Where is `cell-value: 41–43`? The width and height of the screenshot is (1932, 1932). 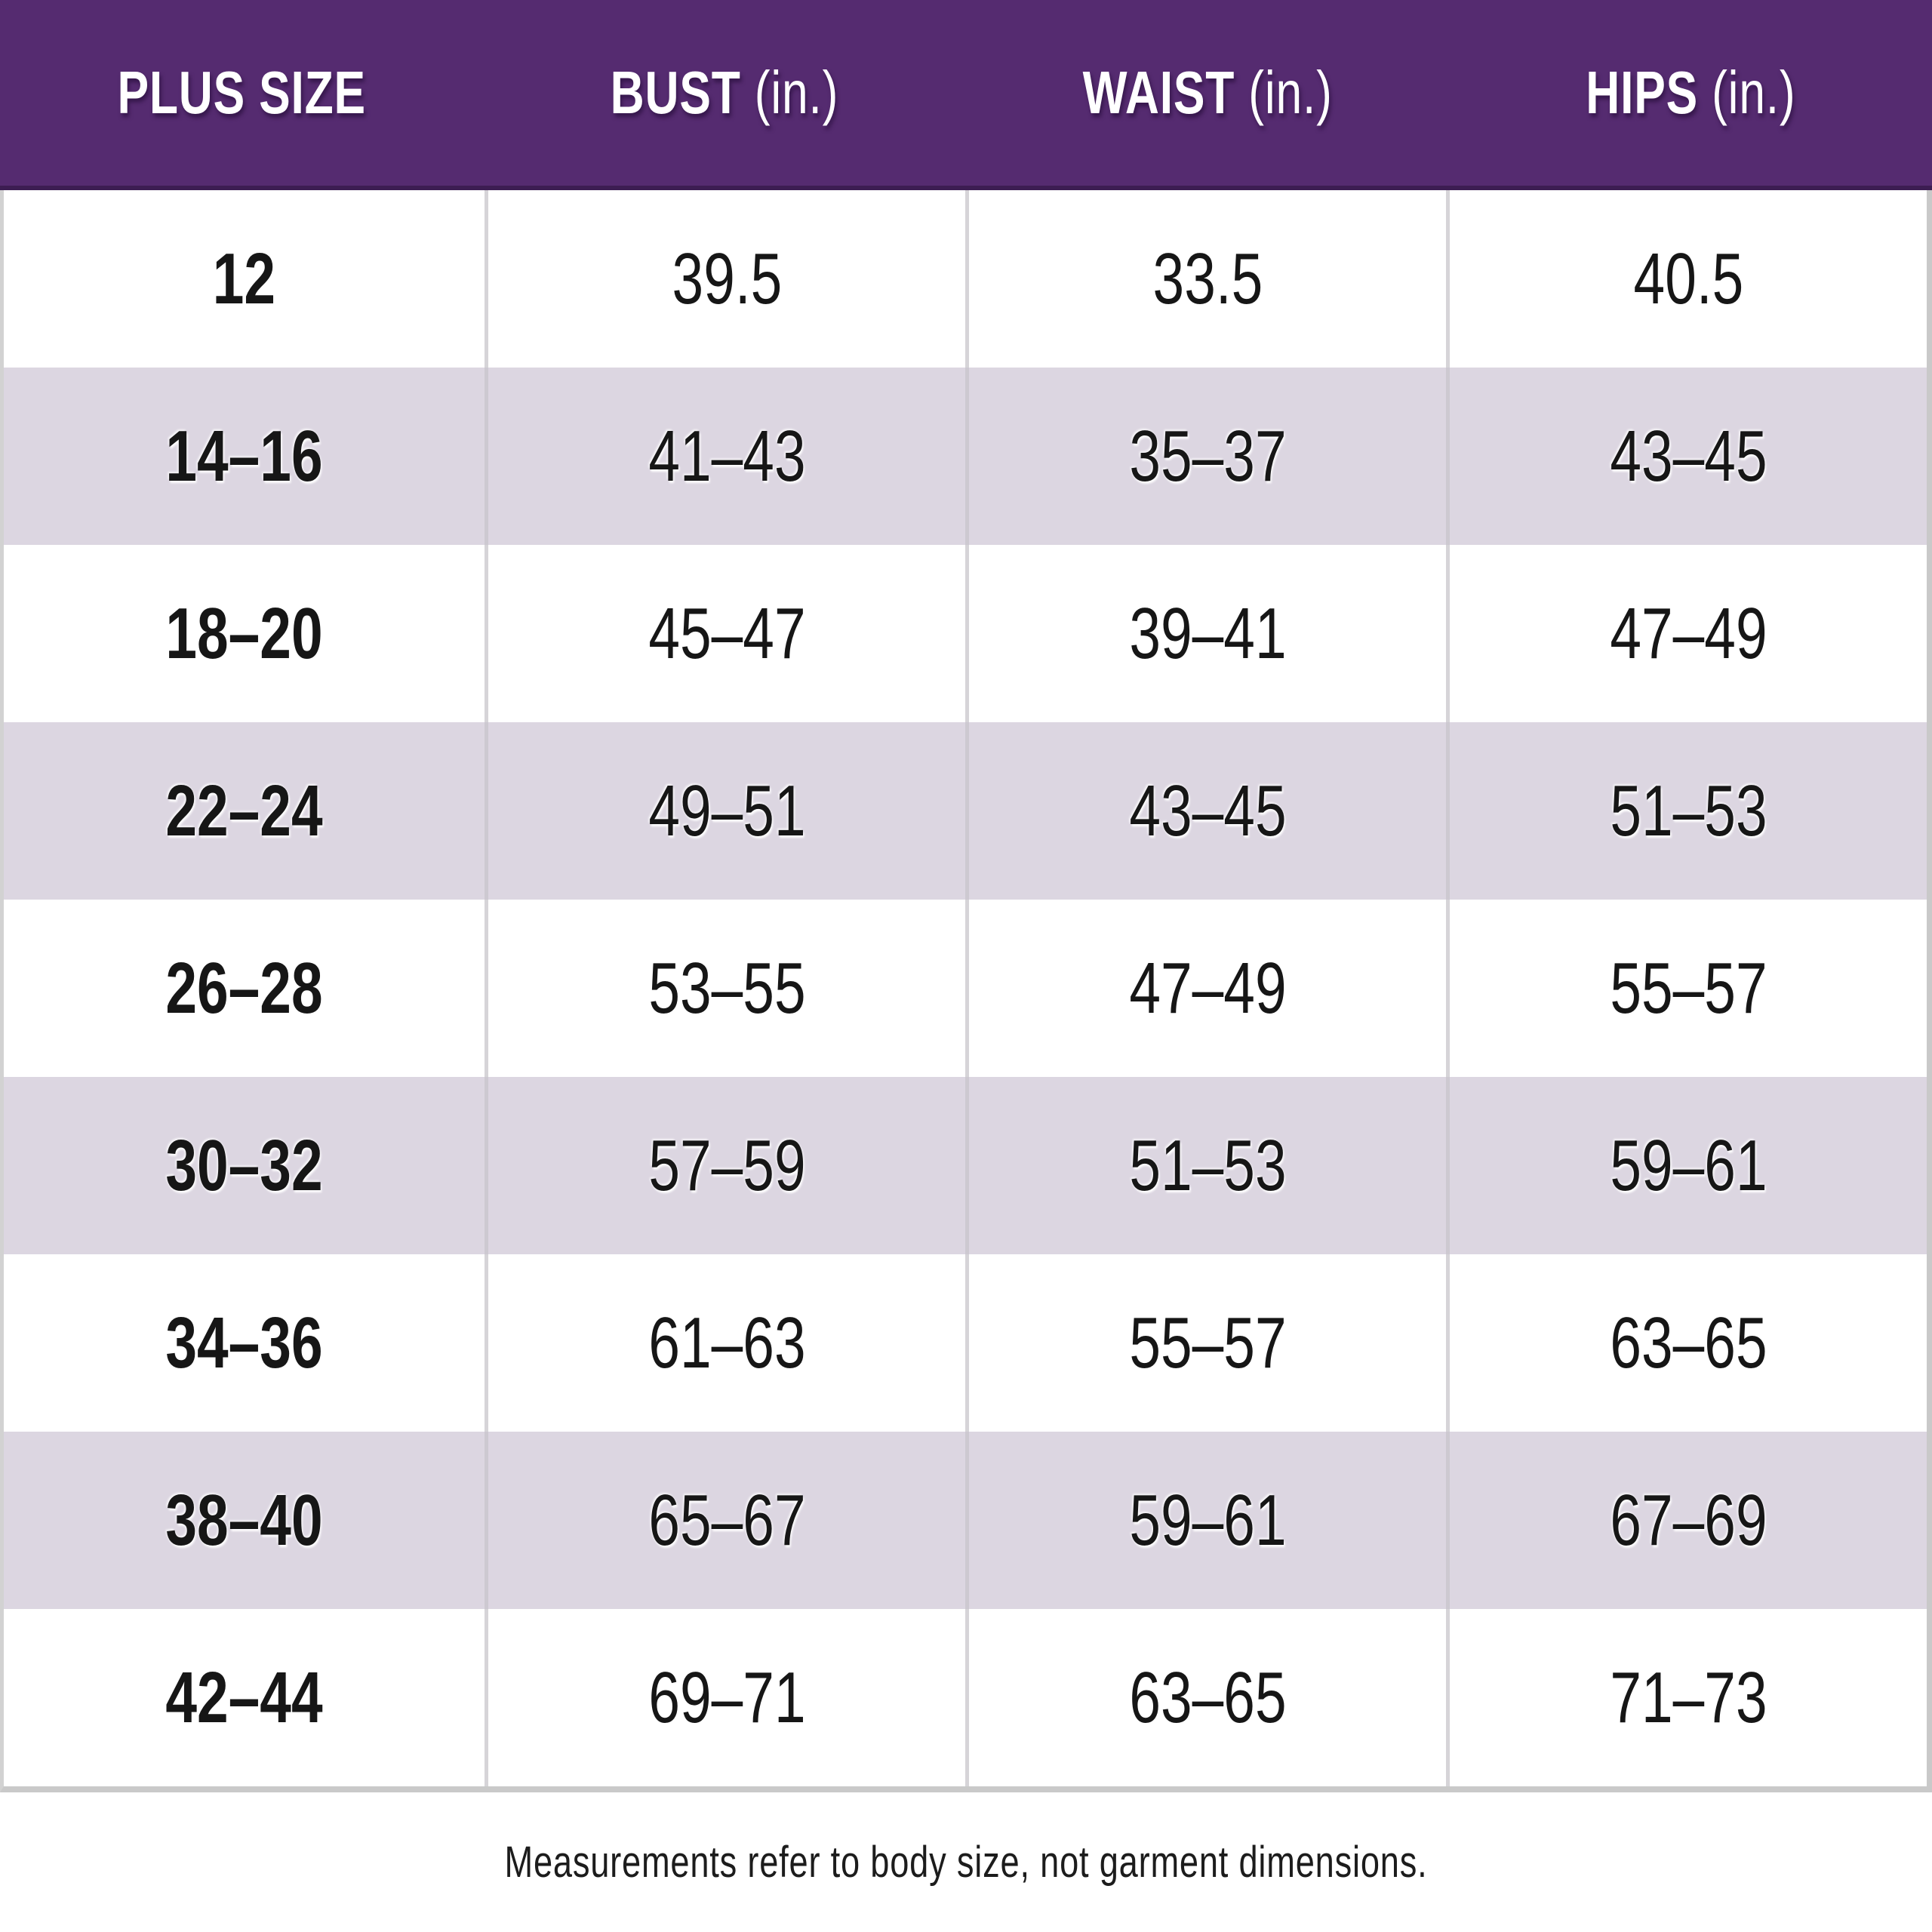
cell-value: 41–43 is located at coordinates (727, 456).